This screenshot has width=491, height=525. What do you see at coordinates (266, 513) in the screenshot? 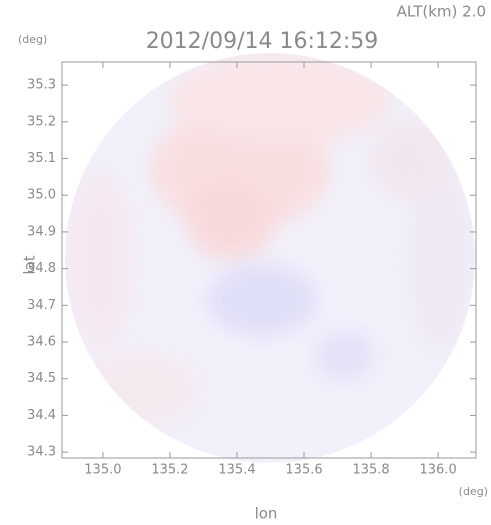
I see `x-axis-label: lon` at bounding box center [266, 513].